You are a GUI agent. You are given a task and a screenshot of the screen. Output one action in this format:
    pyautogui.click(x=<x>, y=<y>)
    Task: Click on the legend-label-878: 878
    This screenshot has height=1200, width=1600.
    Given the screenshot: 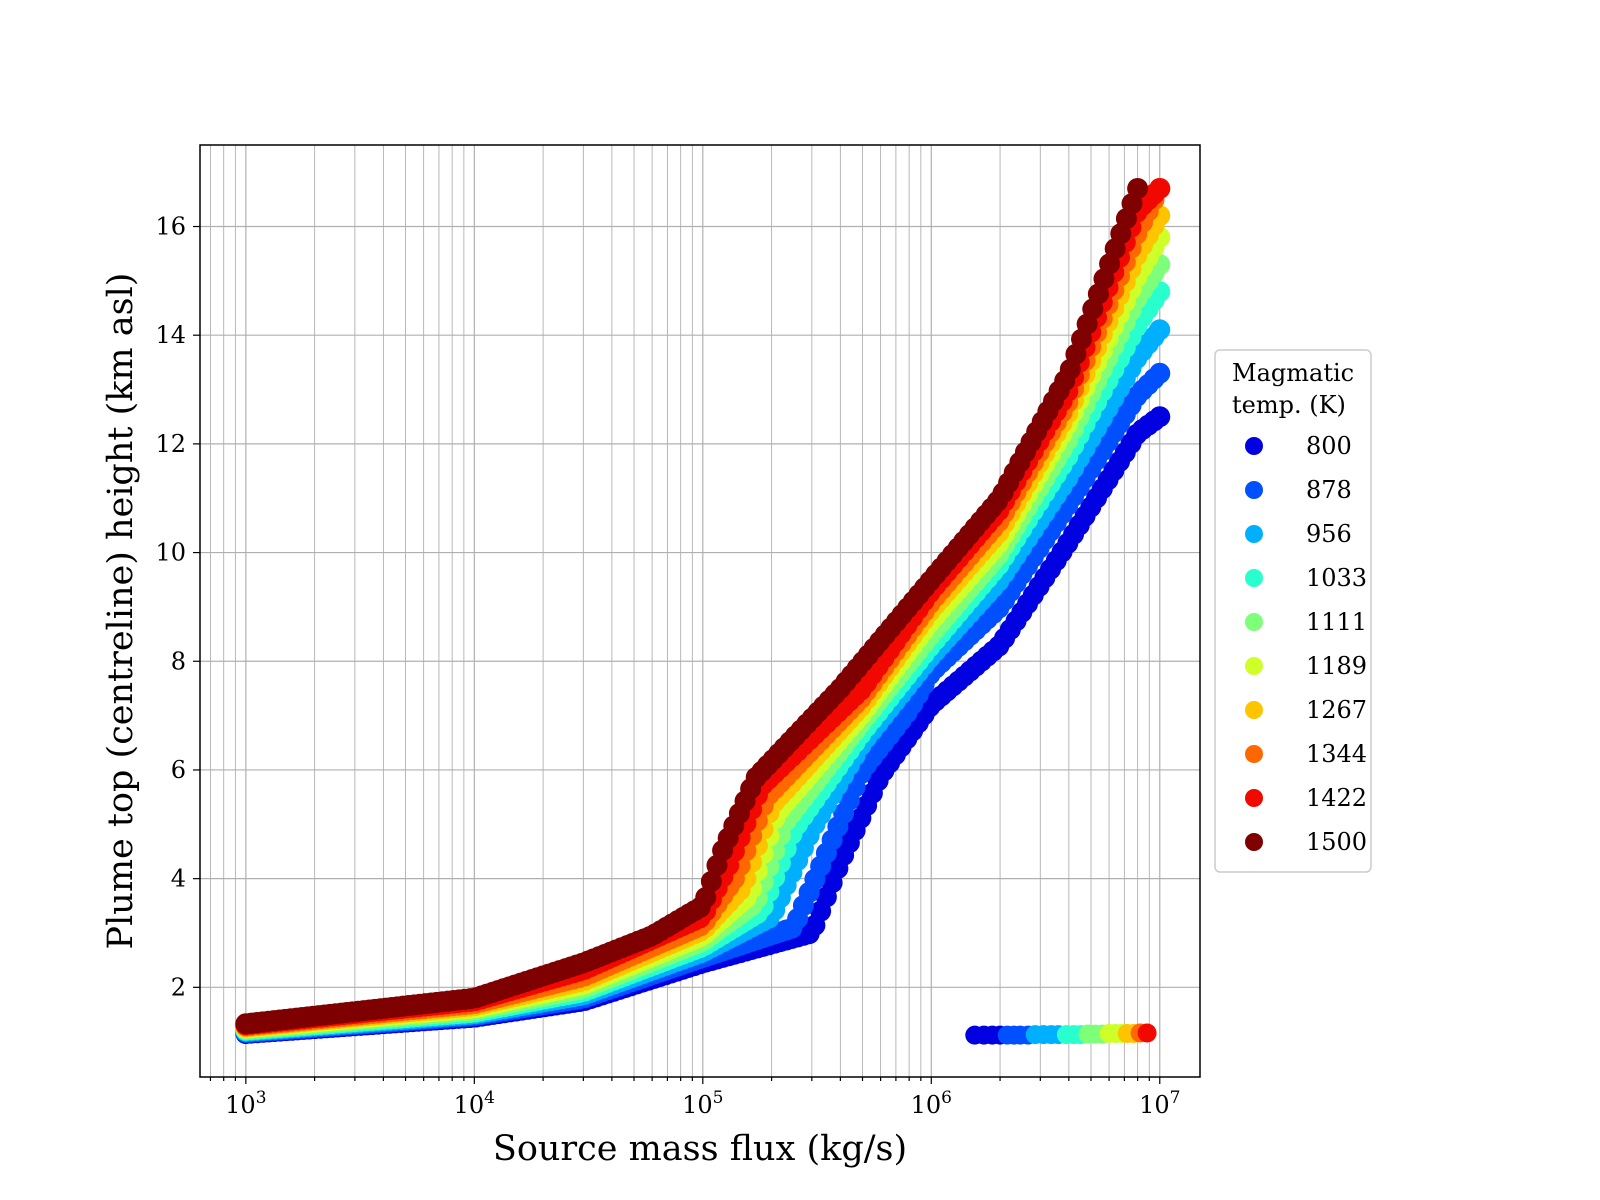 What is the action you would take?
    pyautogui.click(x=1329, y=490)
    